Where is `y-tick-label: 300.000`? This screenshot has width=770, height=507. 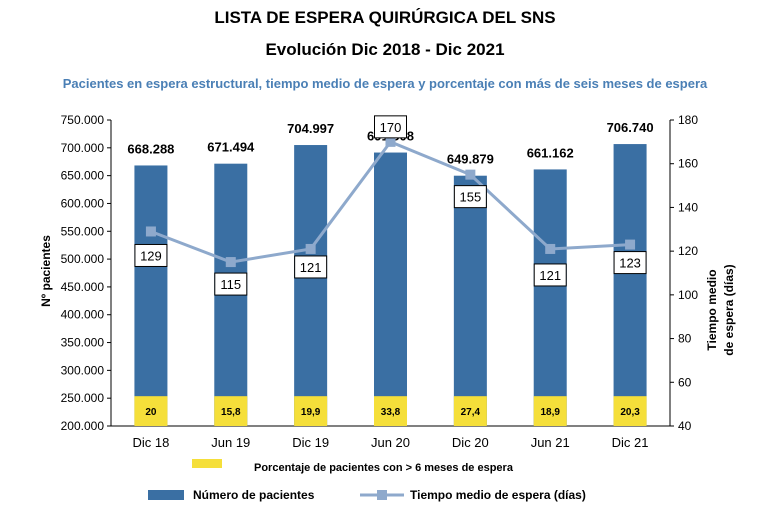 y-tick-label: 300.000 is located at coordinates (83, 370).